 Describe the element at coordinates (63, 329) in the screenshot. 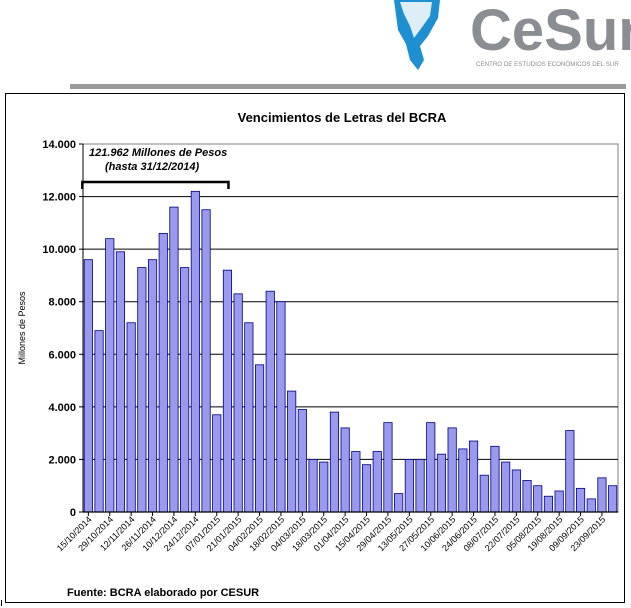

I see `y-axis: 0 2.000 4.000 6.000 8.000 10.000 12.000 14.000` at that location.